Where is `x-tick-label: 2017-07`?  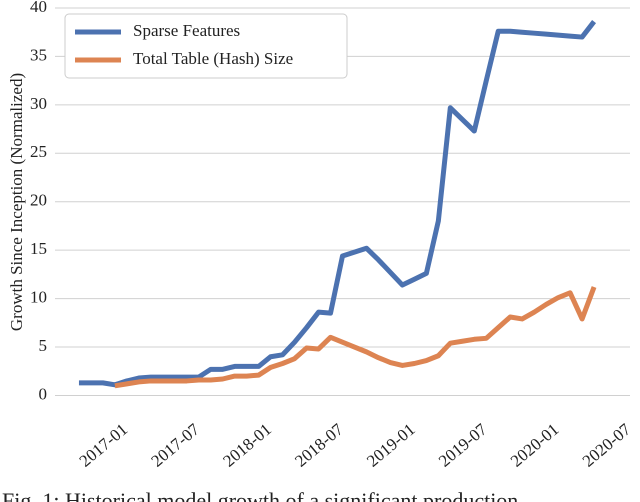
x-tick-label: 2017-07 is located at coordinates (175, 444).